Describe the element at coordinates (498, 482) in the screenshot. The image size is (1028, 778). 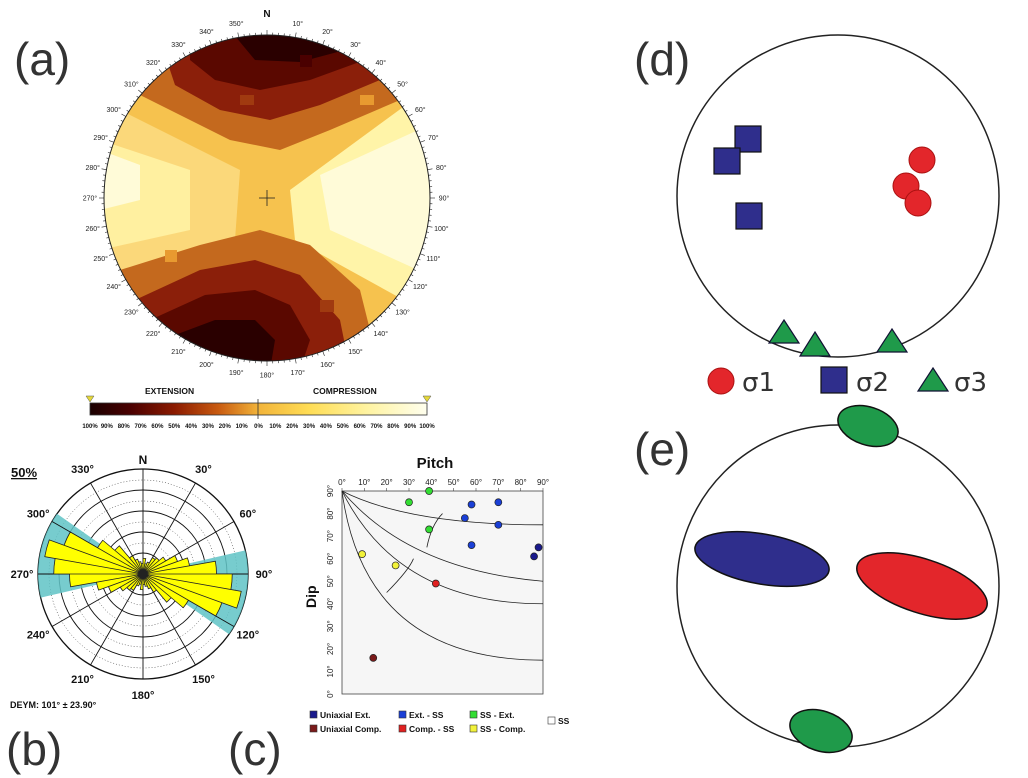
I see `x-tick-label: 70°` at that location.